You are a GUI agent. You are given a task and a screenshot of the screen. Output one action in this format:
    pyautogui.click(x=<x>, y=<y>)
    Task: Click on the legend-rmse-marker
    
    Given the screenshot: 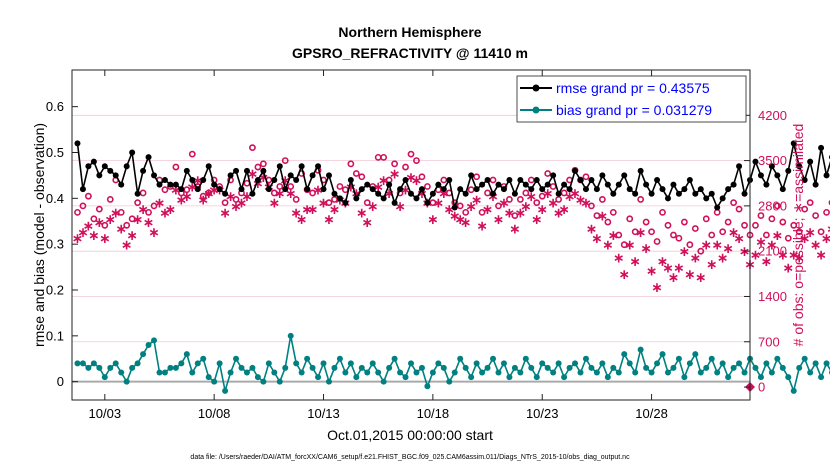 What is the action you would take?
    pyautogui.click(x=536, y=88)
    